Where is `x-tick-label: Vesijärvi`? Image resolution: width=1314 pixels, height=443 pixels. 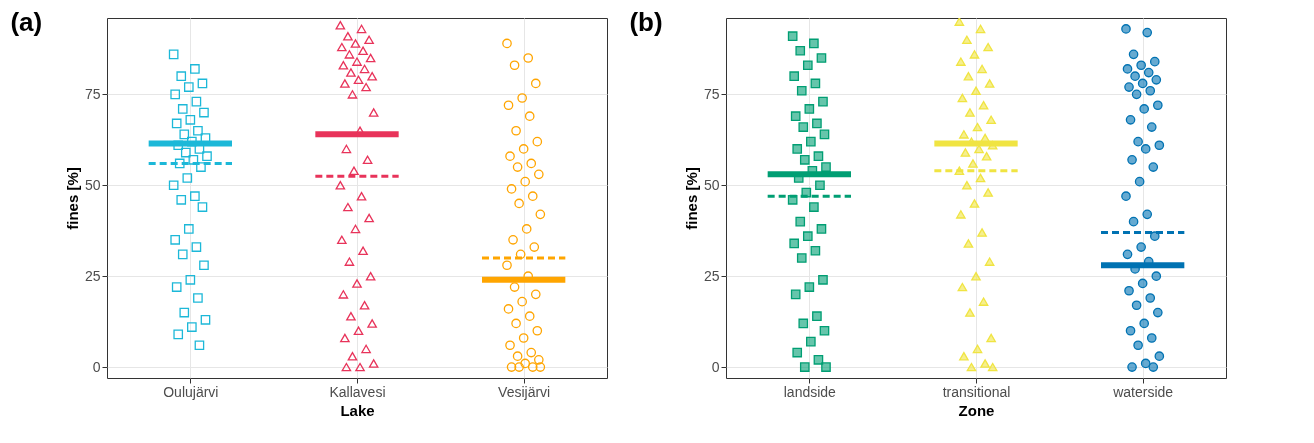
x-tick-label: Vesijärvi is located at coordinates (524, 391).